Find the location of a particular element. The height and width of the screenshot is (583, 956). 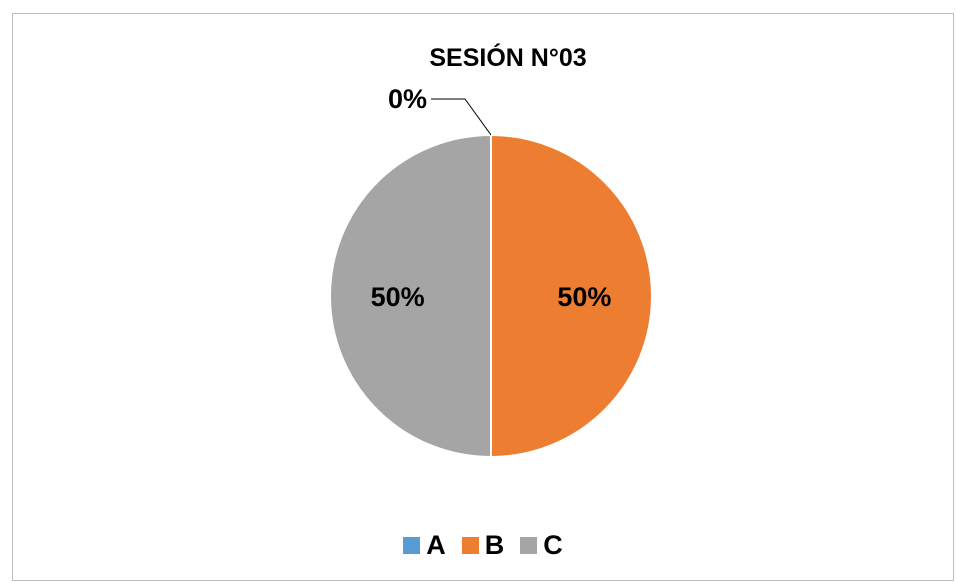

legend-item-b: B is located at coordinates (483, 545).